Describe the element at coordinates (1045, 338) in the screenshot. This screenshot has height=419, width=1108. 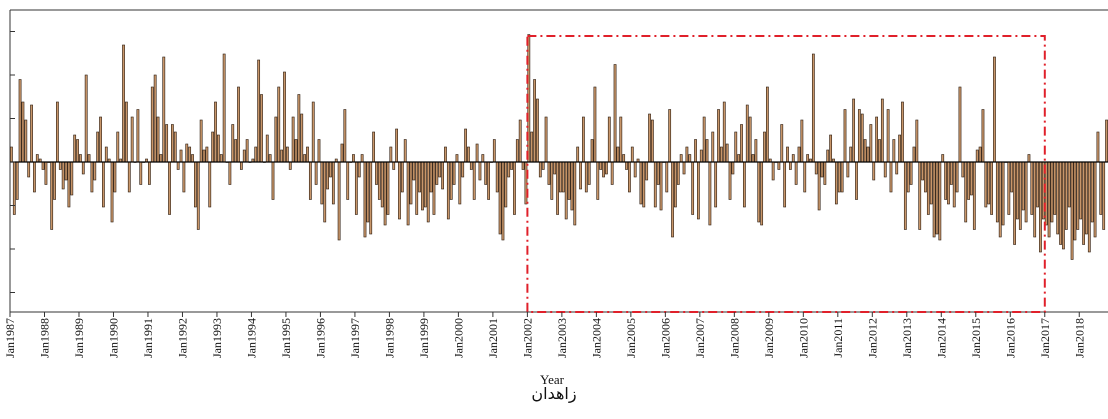
I see `x-tick-label: Jan2017` at that location.